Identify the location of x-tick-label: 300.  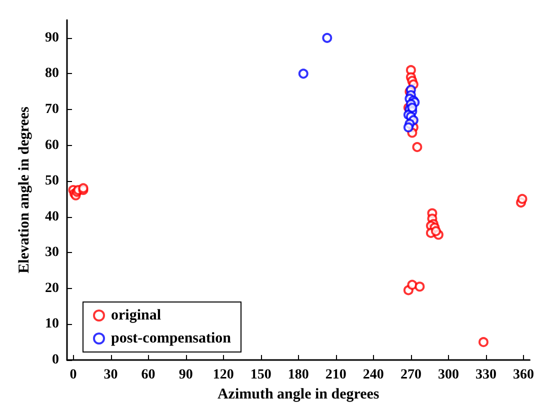
(448, 375).